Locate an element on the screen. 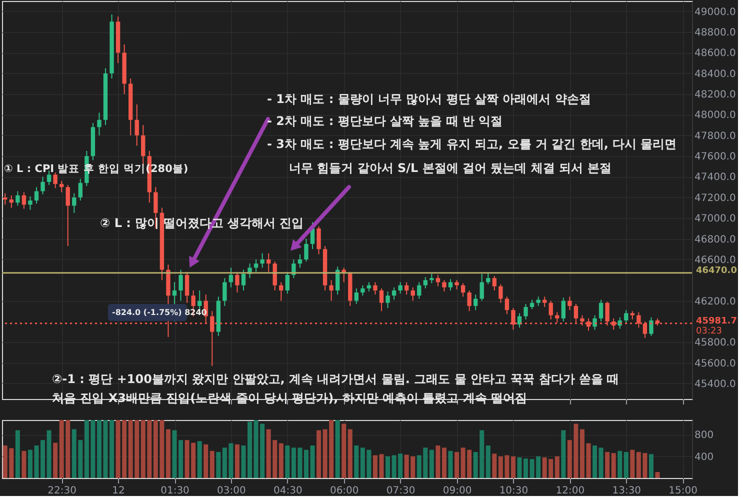 This screenshot has height=497, width=743. y-tick-label: 48400.0 is located at coordinates (715, 74).